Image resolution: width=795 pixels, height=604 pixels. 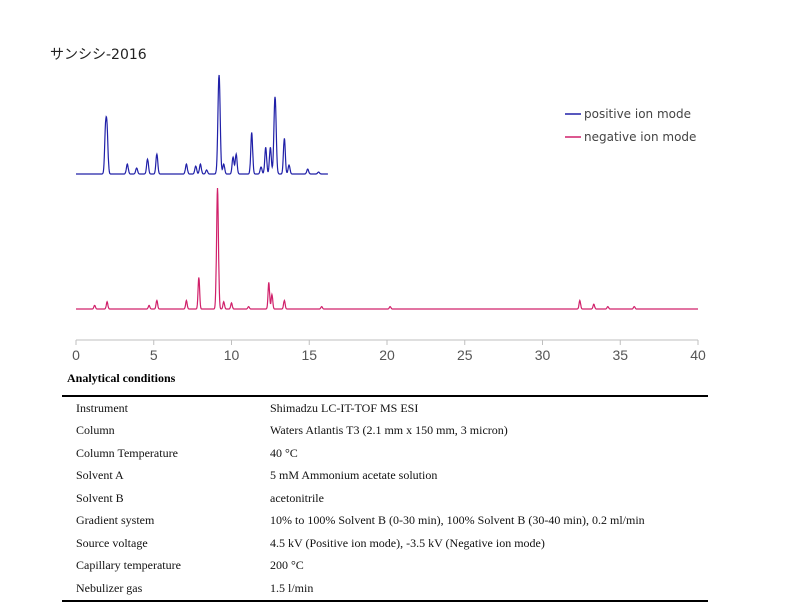 I want to click on legend: positive ion mode negative ion mode, so click(x=630, y=125).